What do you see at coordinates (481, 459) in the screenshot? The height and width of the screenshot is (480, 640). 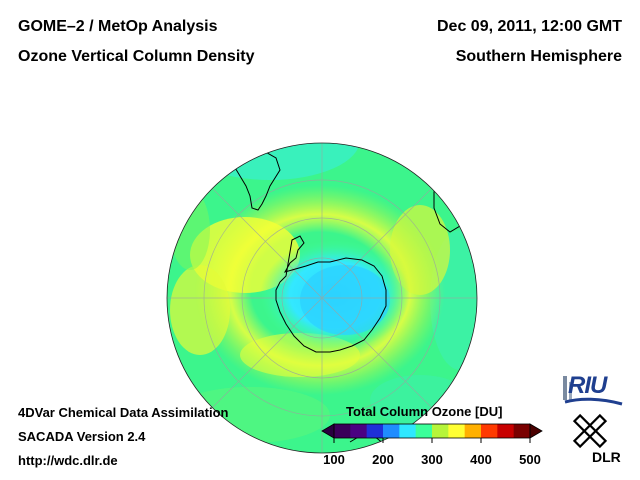 I see `colorbar-tick-label: 400` at bounding box center [481, 459].